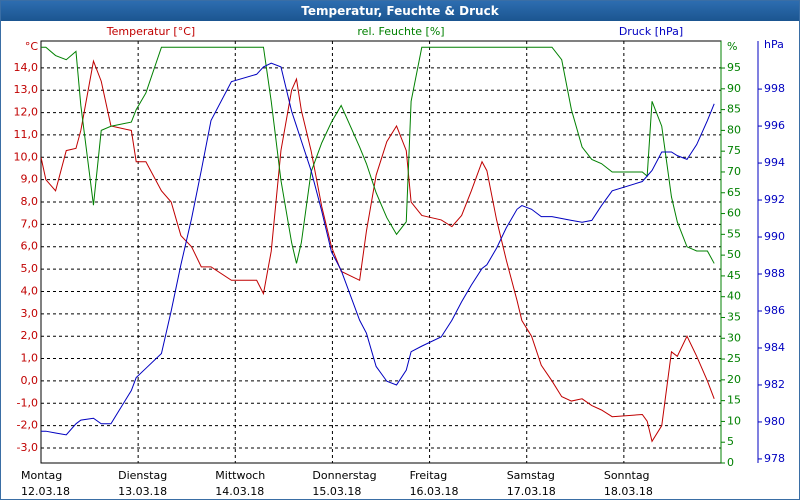 This screenshot has height=500, width=800. I want to click on y-tick-label: -3,0, so click(27, 447).